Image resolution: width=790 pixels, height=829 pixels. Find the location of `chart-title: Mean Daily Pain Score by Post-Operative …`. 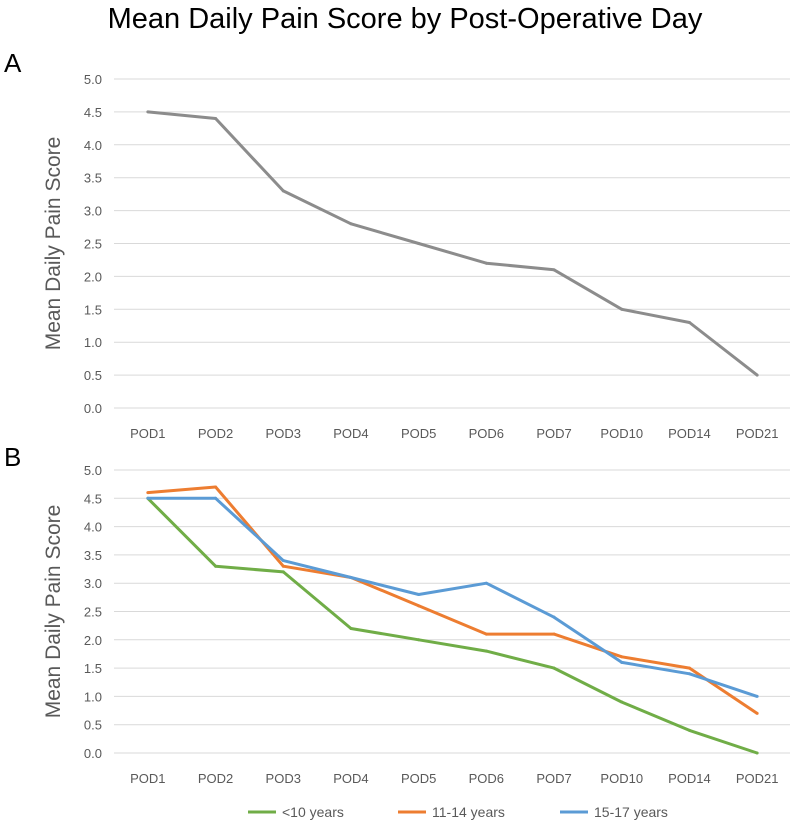

chart-title: Mean Daily Pain Score by Post-Operative … is located at coordinates (405, 19).